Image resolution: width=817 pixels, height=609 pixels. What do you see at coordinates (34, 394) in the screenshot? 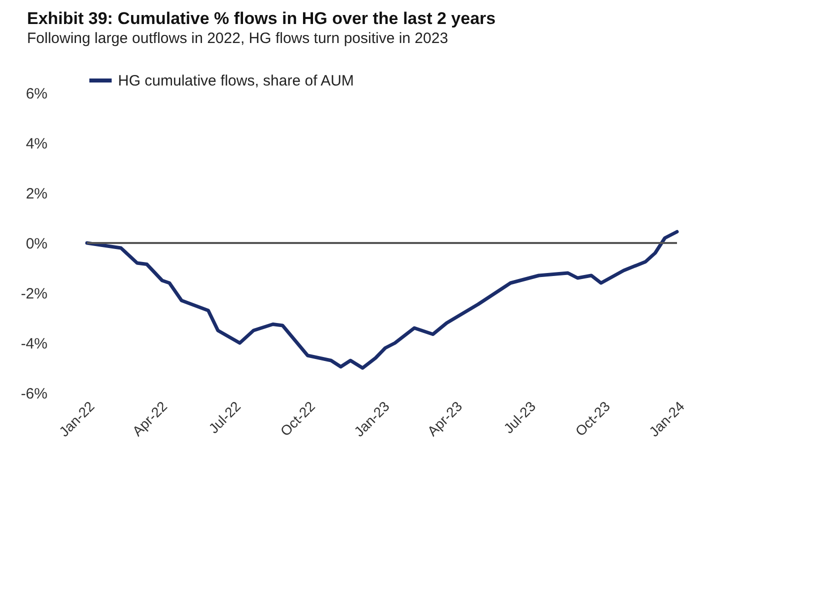
I see `y-tick-label: -6%` at bounding box center [34, 394].